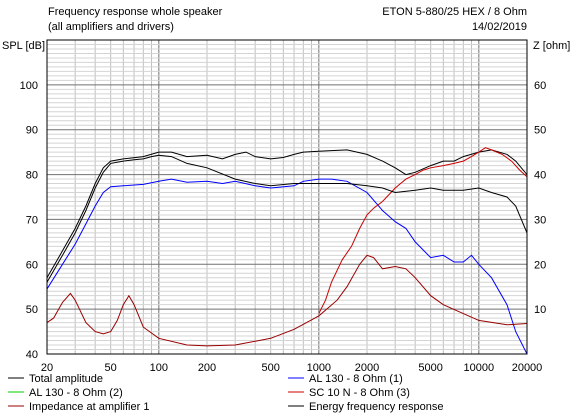 This screenshot has height=418, width=577. I want to click on x-tick-label: 200, so click(207, 368).